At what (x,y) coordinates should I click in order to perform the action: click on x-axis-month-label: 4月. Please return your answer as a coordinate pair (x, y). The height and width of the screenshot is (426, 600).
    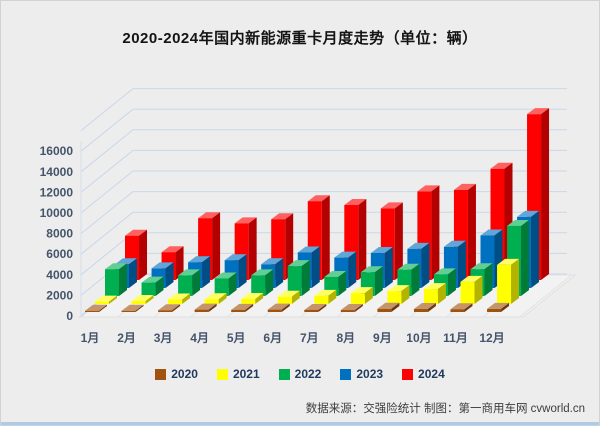
    Looking at the image, I should click on (199, 338).